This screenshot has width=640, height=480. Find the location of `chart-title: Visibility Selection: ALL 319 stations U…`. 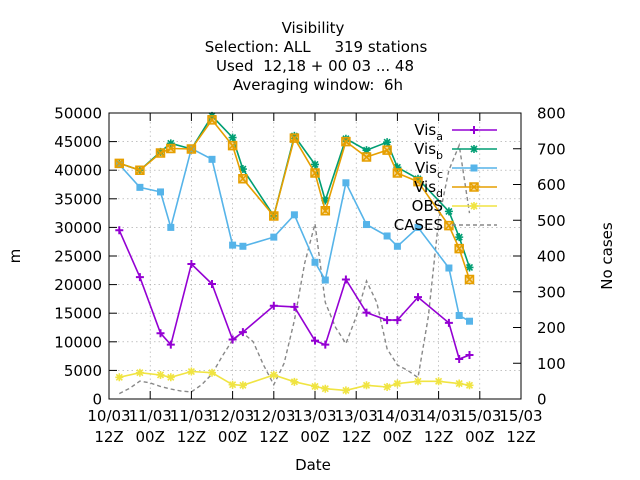

chart-title: Visibility Selection: ALL 319 stations U… is located at coordinates (316, 56).